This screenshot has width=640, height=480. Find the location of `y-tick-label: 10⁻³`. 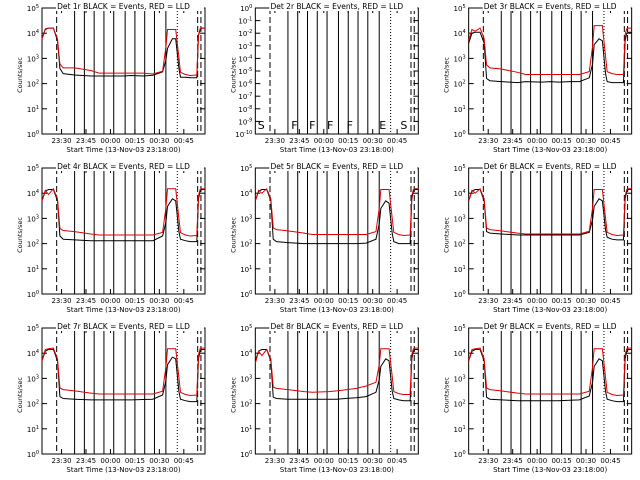

y-tick-label: 10⁻³ is located at coordinates (245, 46).